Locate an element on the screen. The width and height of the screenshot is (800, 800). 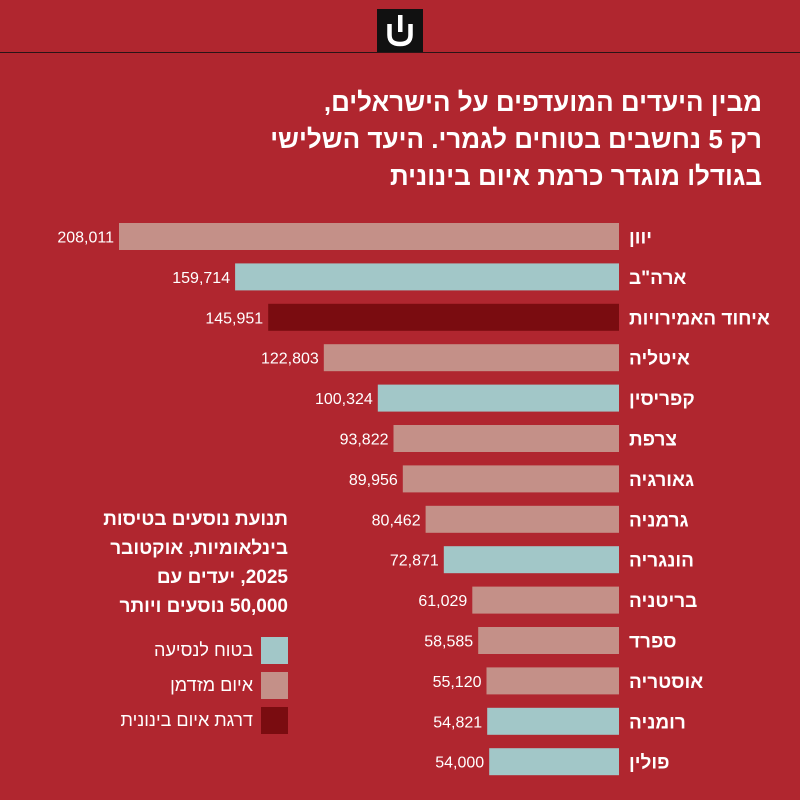
value-label: 72,871 is located at coordinates (414, 561).